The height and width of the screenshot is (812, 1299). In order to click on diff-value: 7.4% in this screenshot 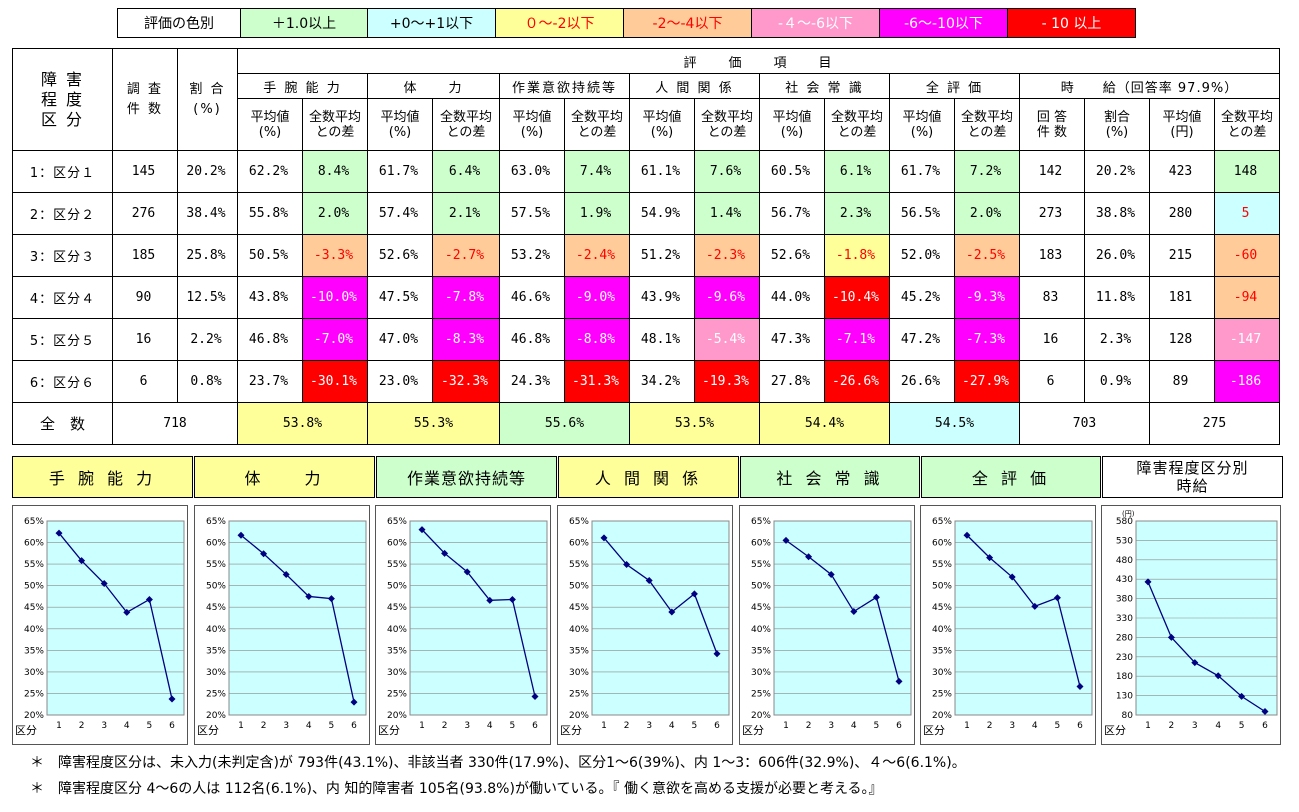, I will do `click(597, 171)`.